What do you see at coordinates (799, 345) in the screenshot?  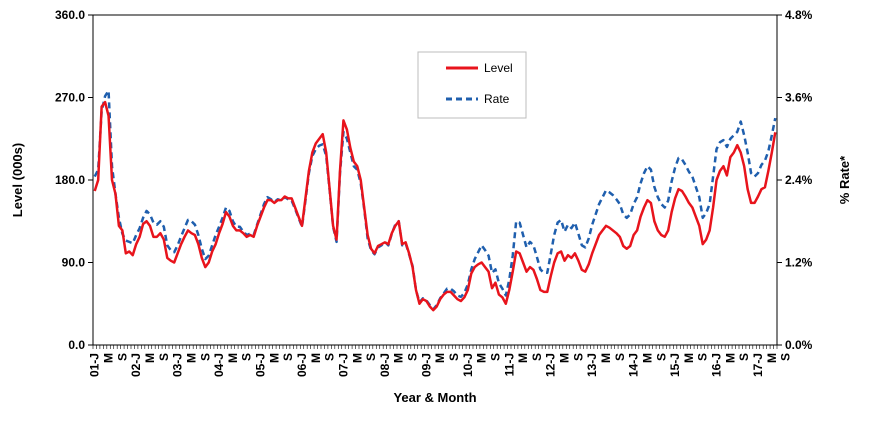 I see `right-tick-label: 0.0%` at bounding box center [799, 345].